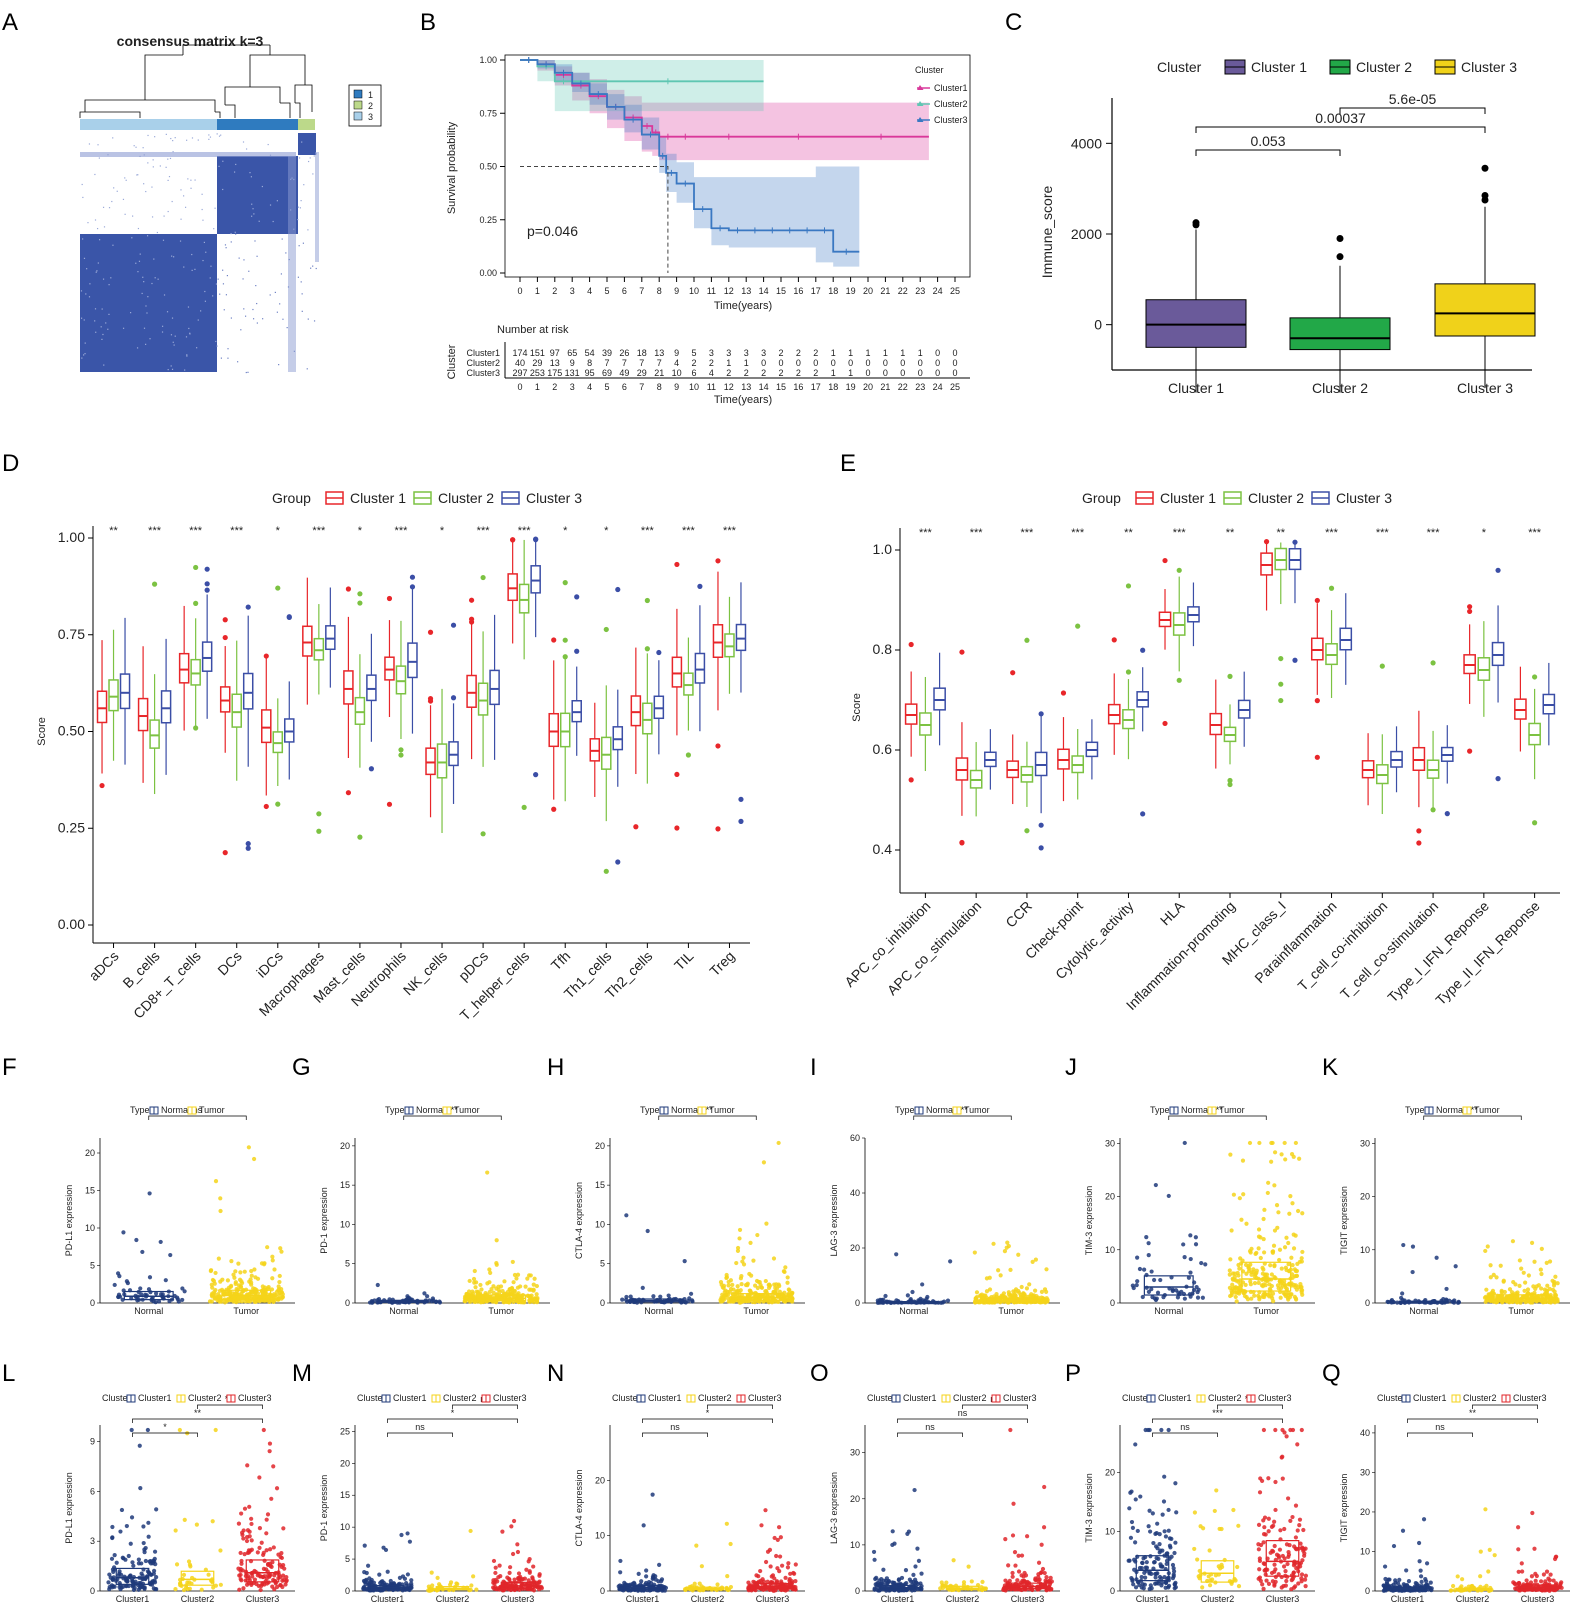 The width and height of the screenshot is (1575, 1608). Describe the element at coordinates (212, 1110) in the screenshot. I see `legend-label: Tumor` at that location.